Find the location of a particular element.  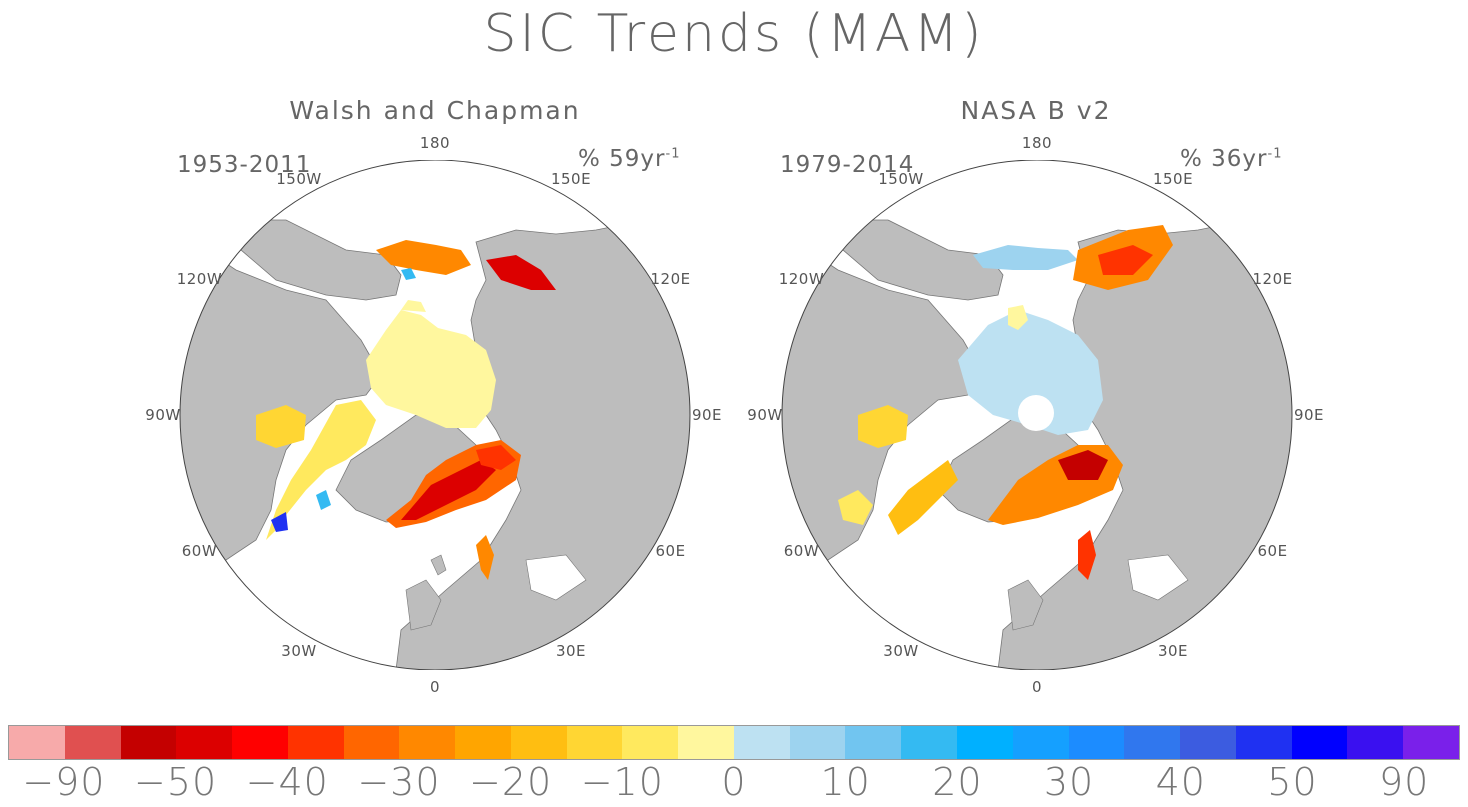

colorbar-label: 0 is located at coordinates (734, 782).